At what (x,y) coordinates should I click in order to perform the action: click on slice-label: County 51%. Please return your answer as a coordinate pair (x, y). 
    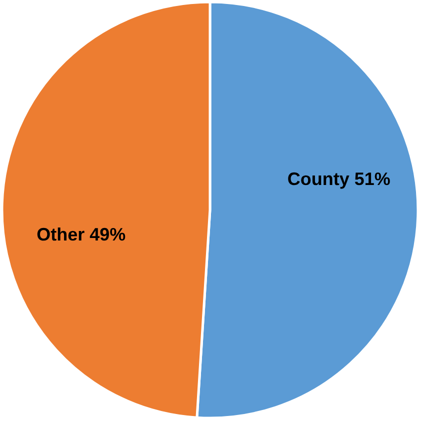
    Looking at the image, I should click on (338, 178).